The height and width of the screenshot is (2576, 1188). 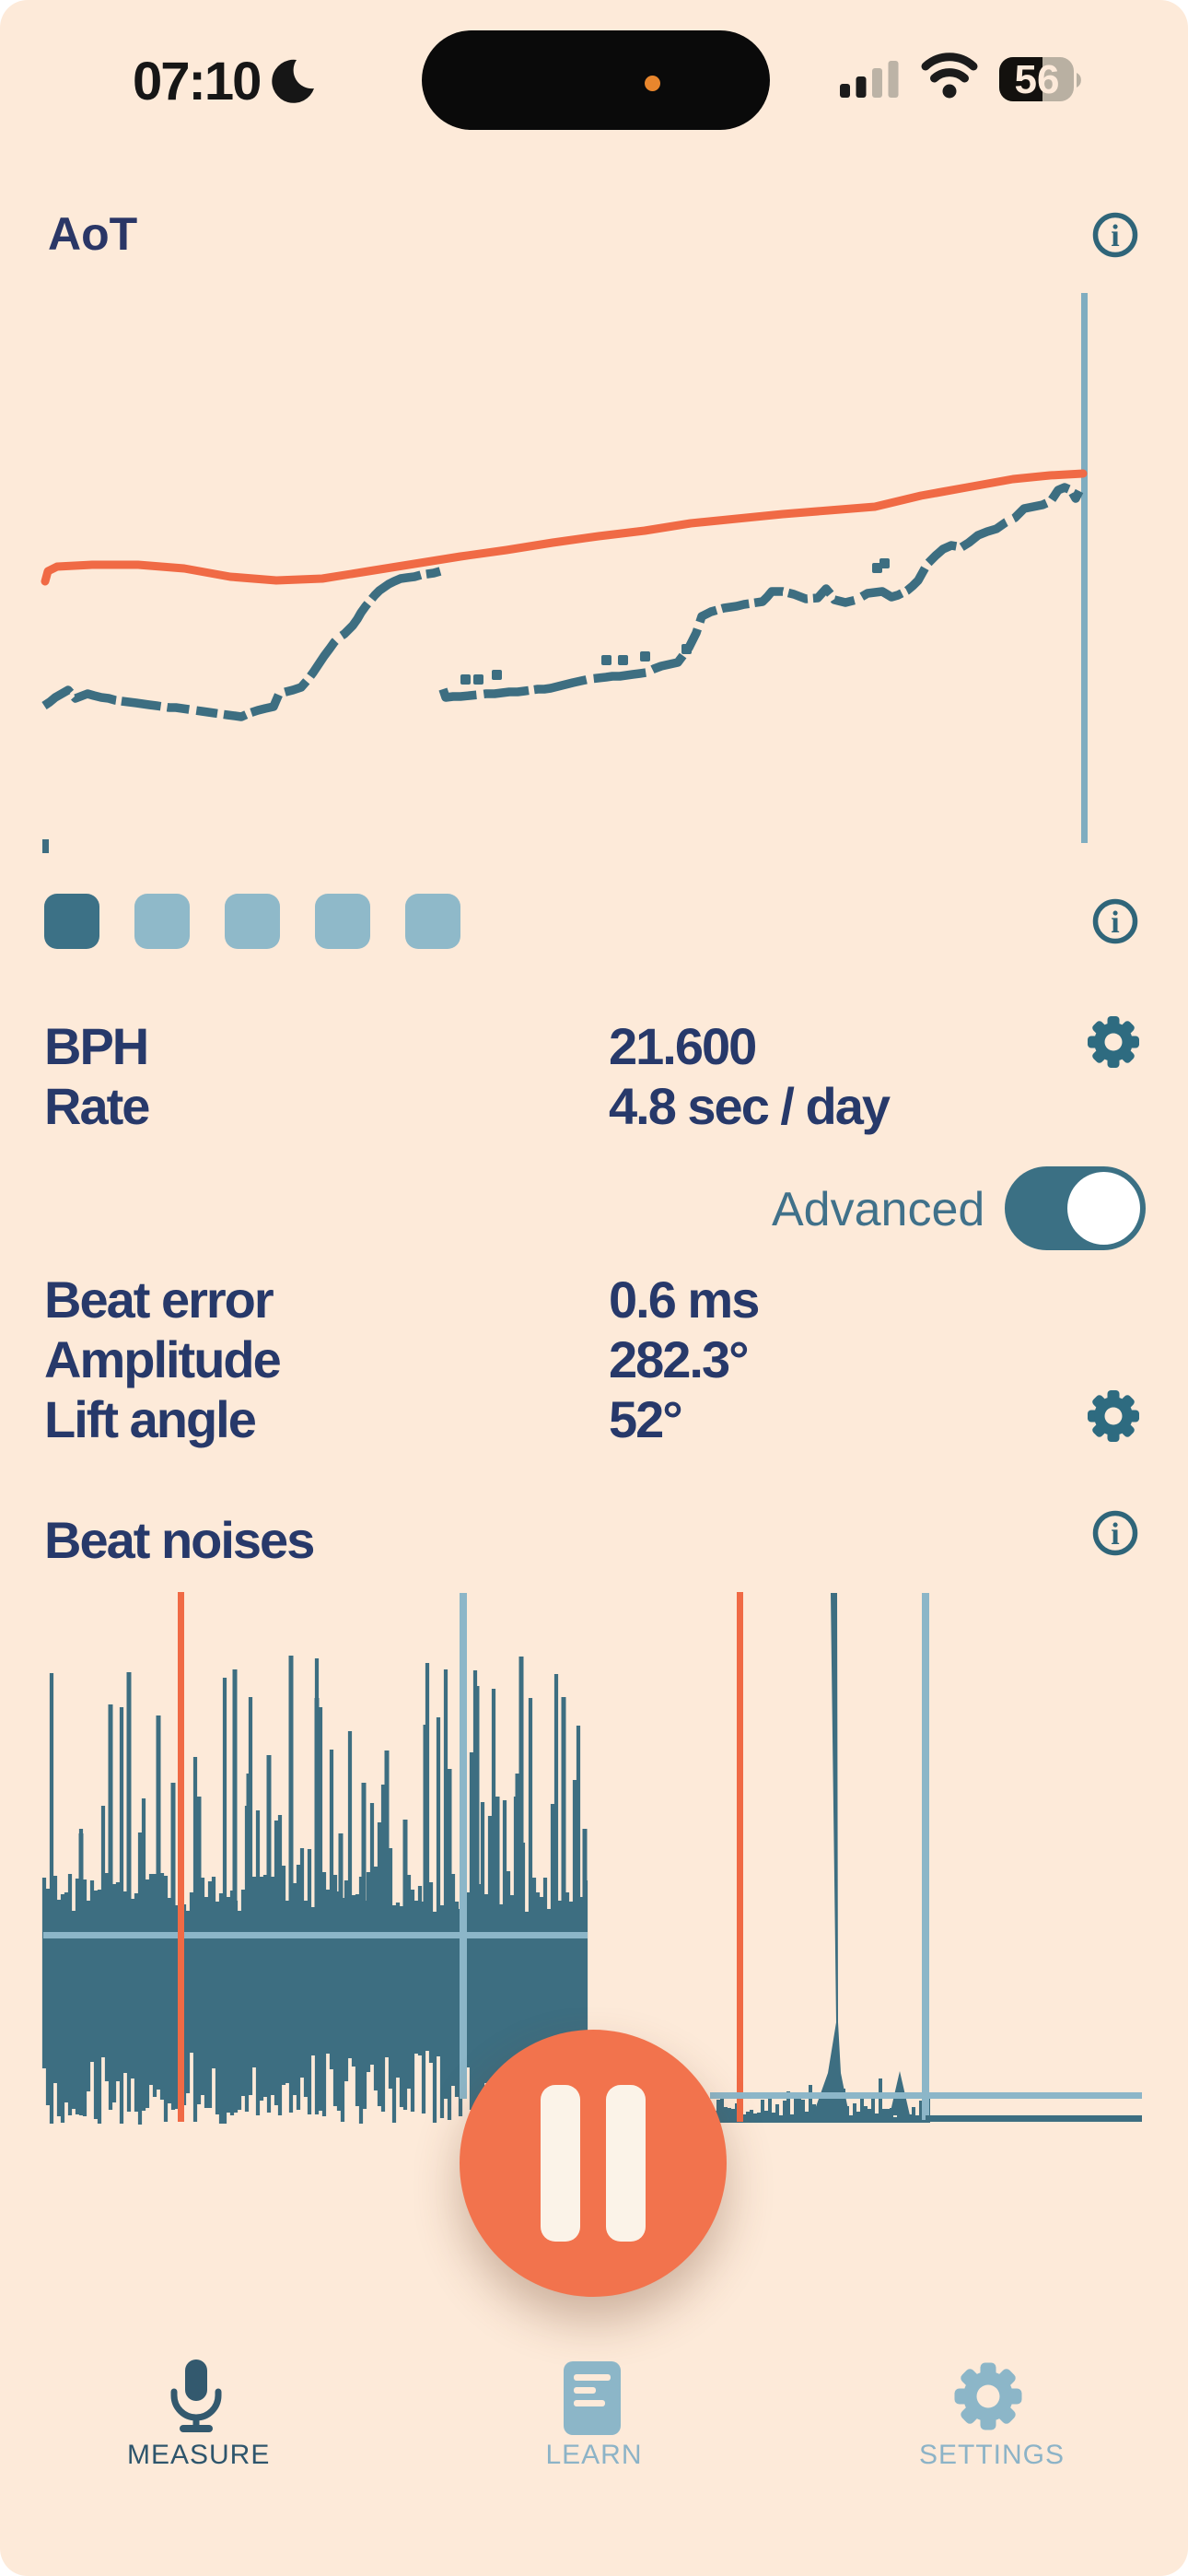 What do you see at coordinates (1037, 79) in the screenshot?
I see `svg-text: 56` at bounding box center [1037, 79].